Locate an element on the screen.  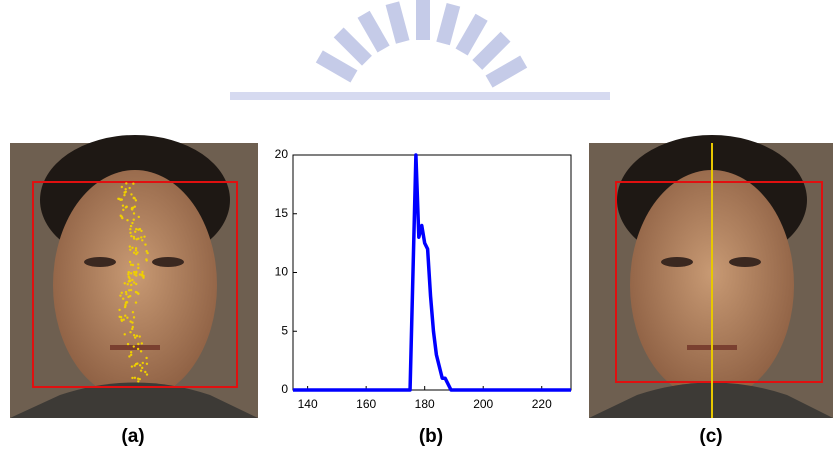
caption: (a) is located at coordinates (132, 436).